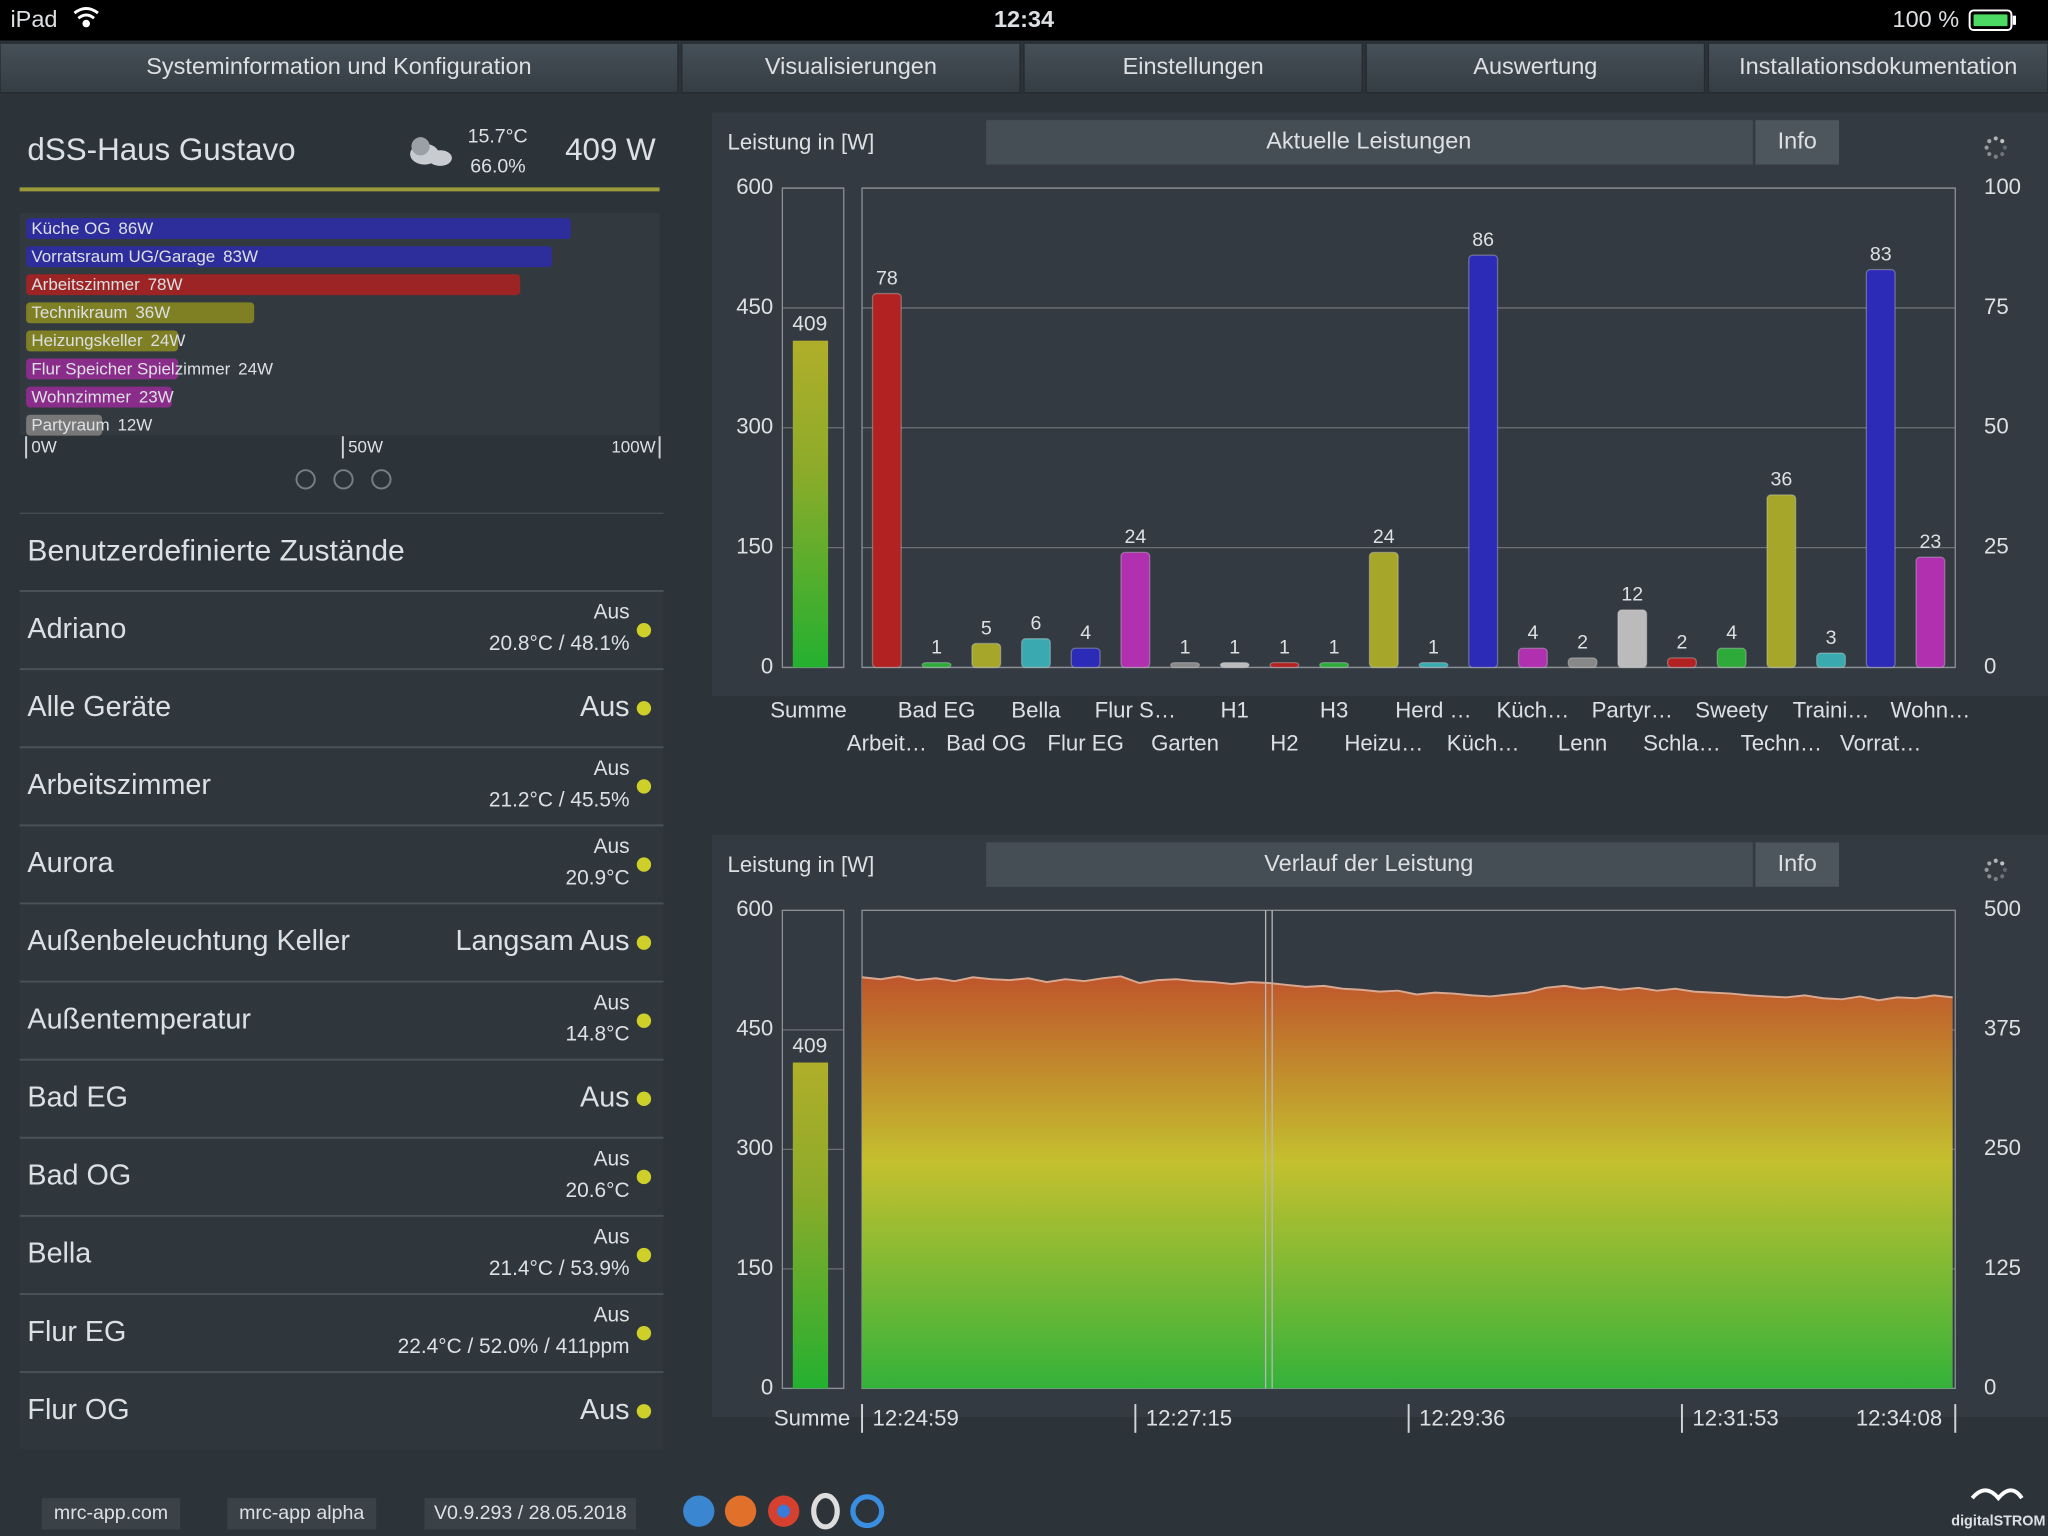 This screenshot has width=2048, height=1536. What do you see at coordinates (81, 397) in the screenshot?
I see `room-name: Wohnzimmer` at bounding box center [81, 397].